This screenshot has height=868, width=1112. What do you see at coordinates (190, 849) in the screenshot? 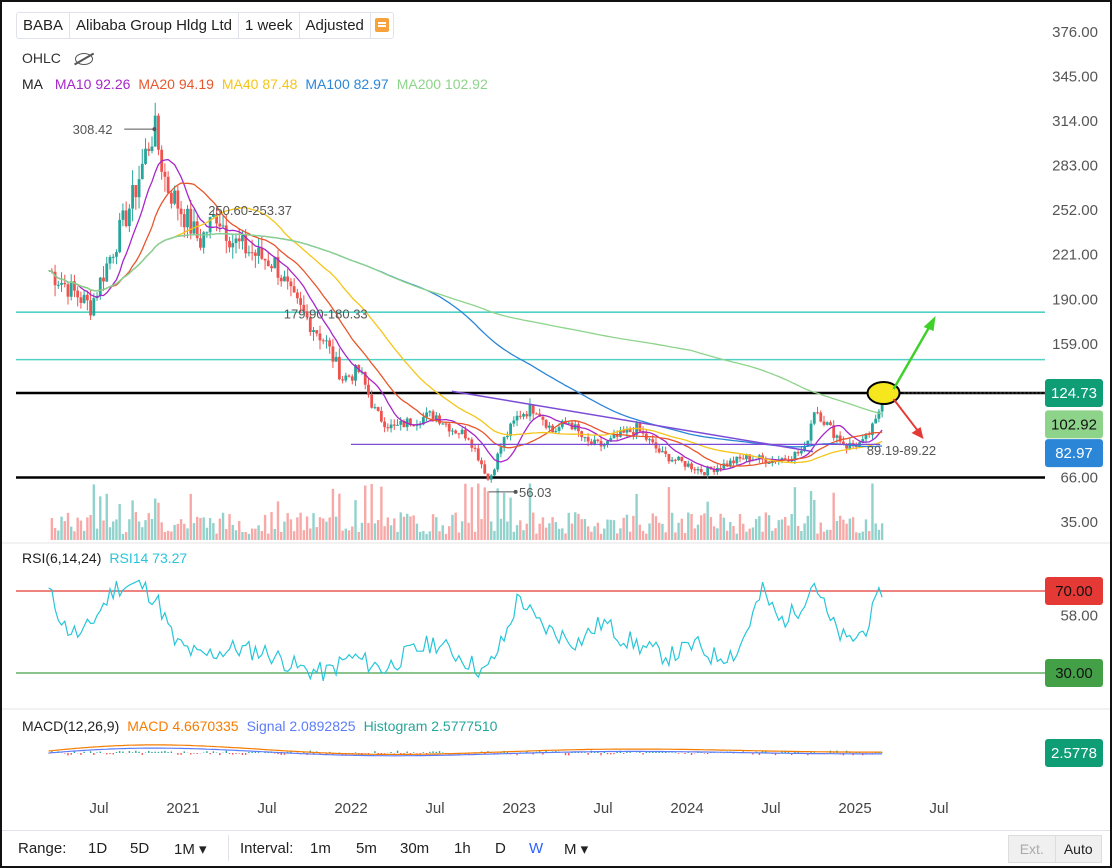
I see `range-1m-dropdown: 1M ▾` at bounding box center [190, 849].